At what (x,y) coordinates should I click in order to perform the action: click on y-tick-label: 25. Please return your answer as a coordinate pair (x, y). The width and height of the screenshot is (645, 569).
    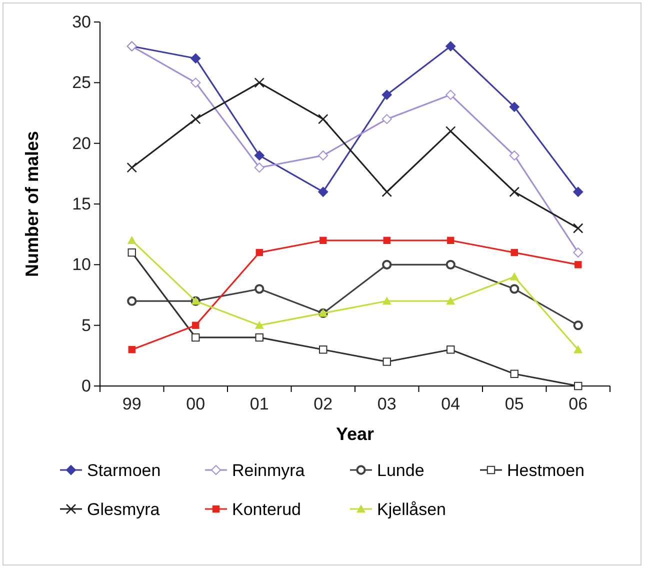
    Looking at the image, I should click on (81, 82).